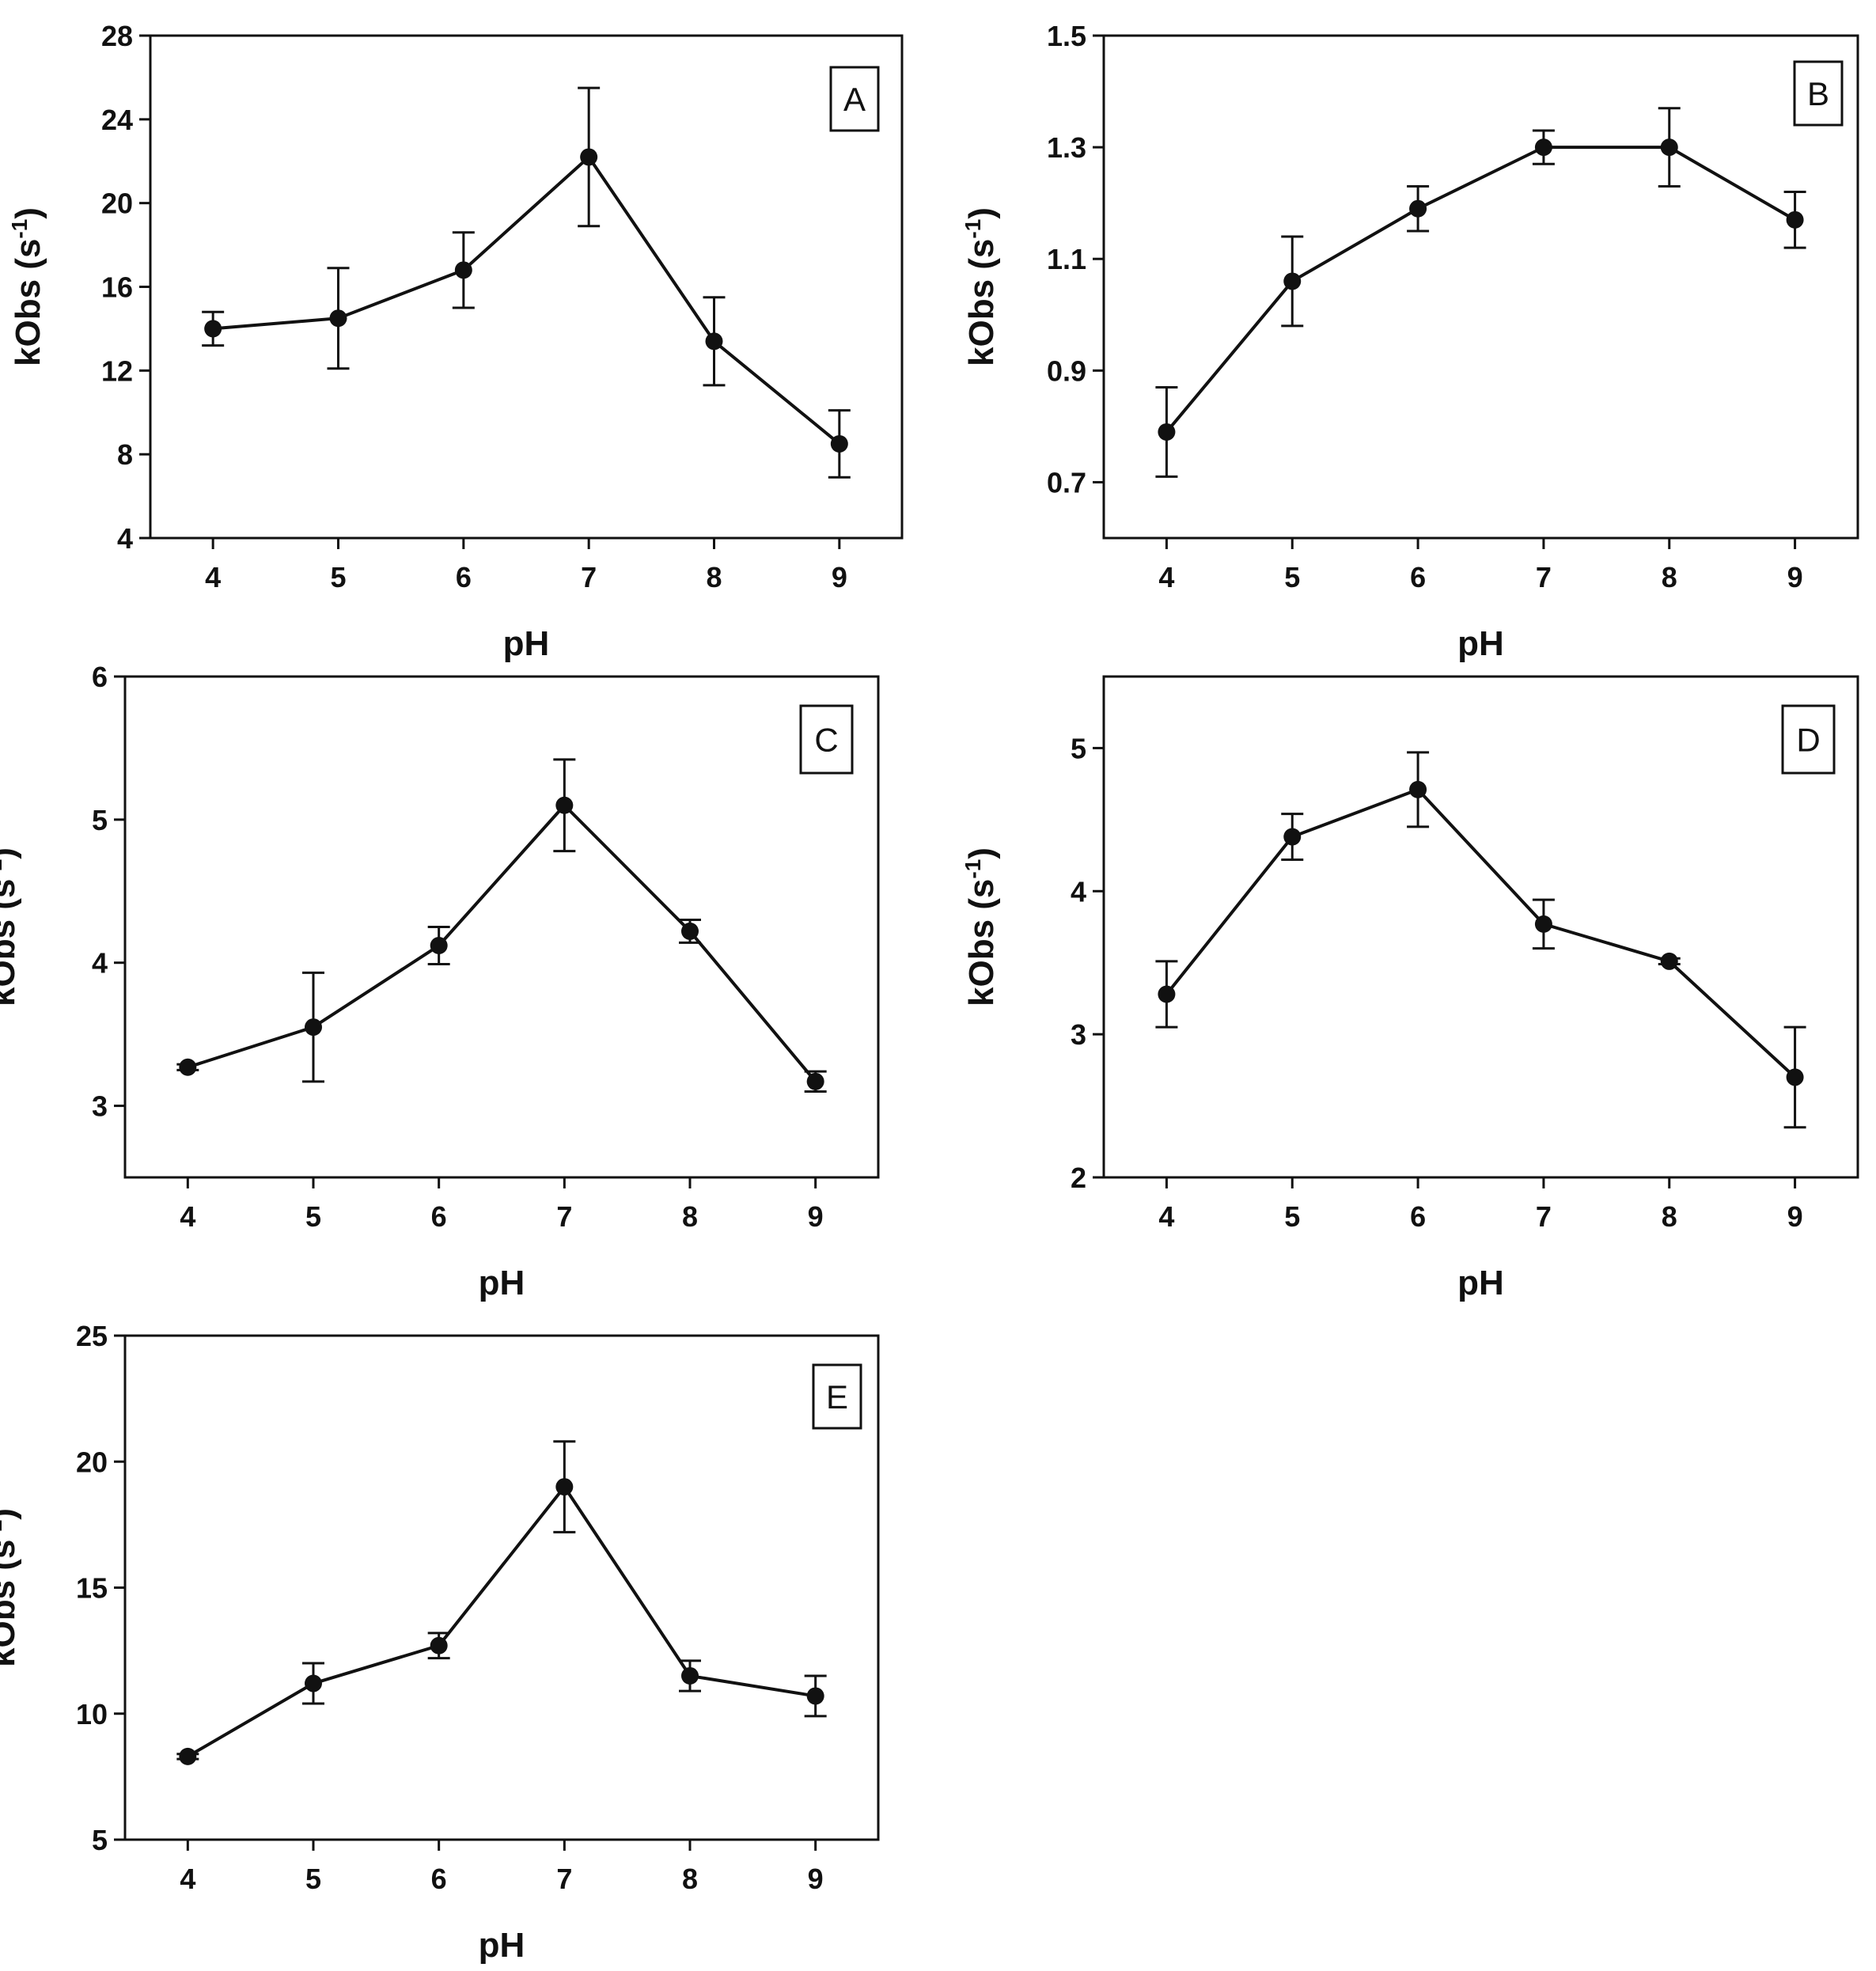 This screenshot has width=1876, height=1971. Describe the element at coordinates (1078, 1034) in the screenshot. I see `panel-d-y-tick-label: 3` at that location.